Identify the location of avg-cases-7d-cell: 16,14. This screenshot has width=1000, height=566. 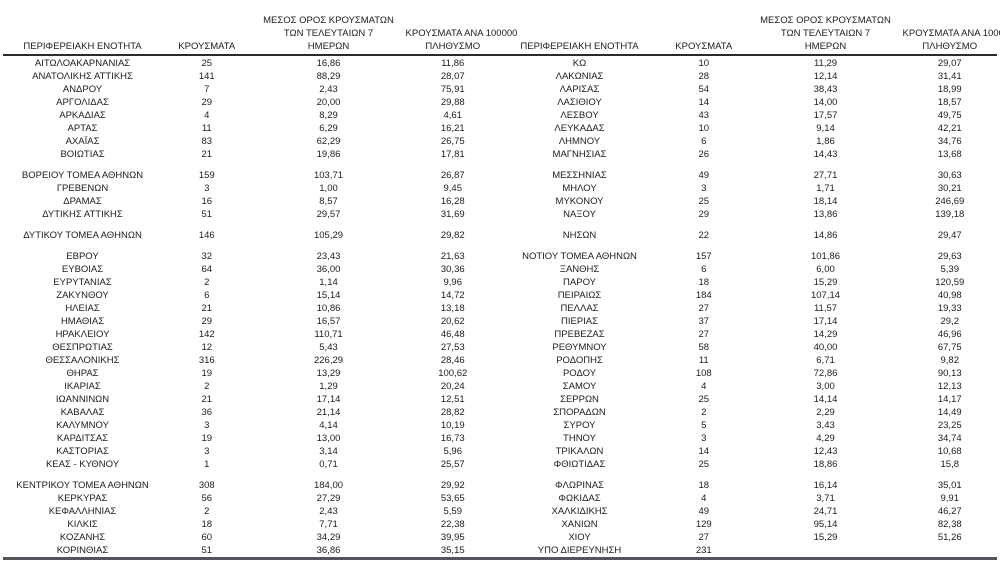
(825, 485).